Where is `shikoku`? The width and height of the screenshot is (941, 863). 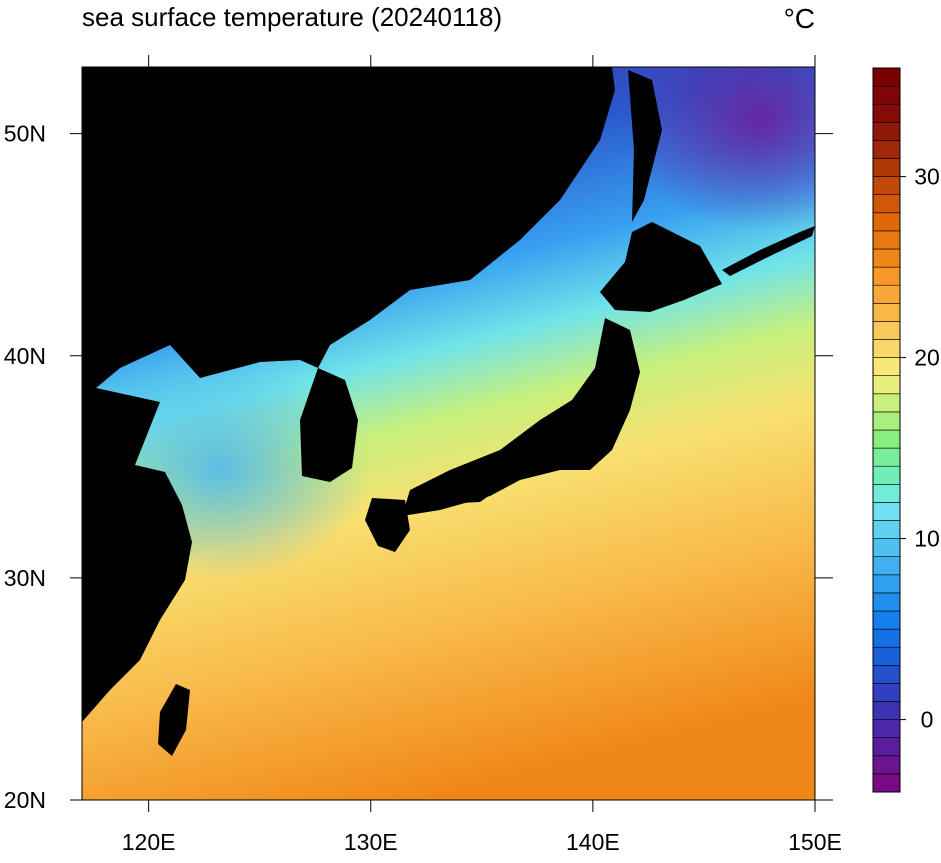 shikoku is located at coordinates (465, 490).